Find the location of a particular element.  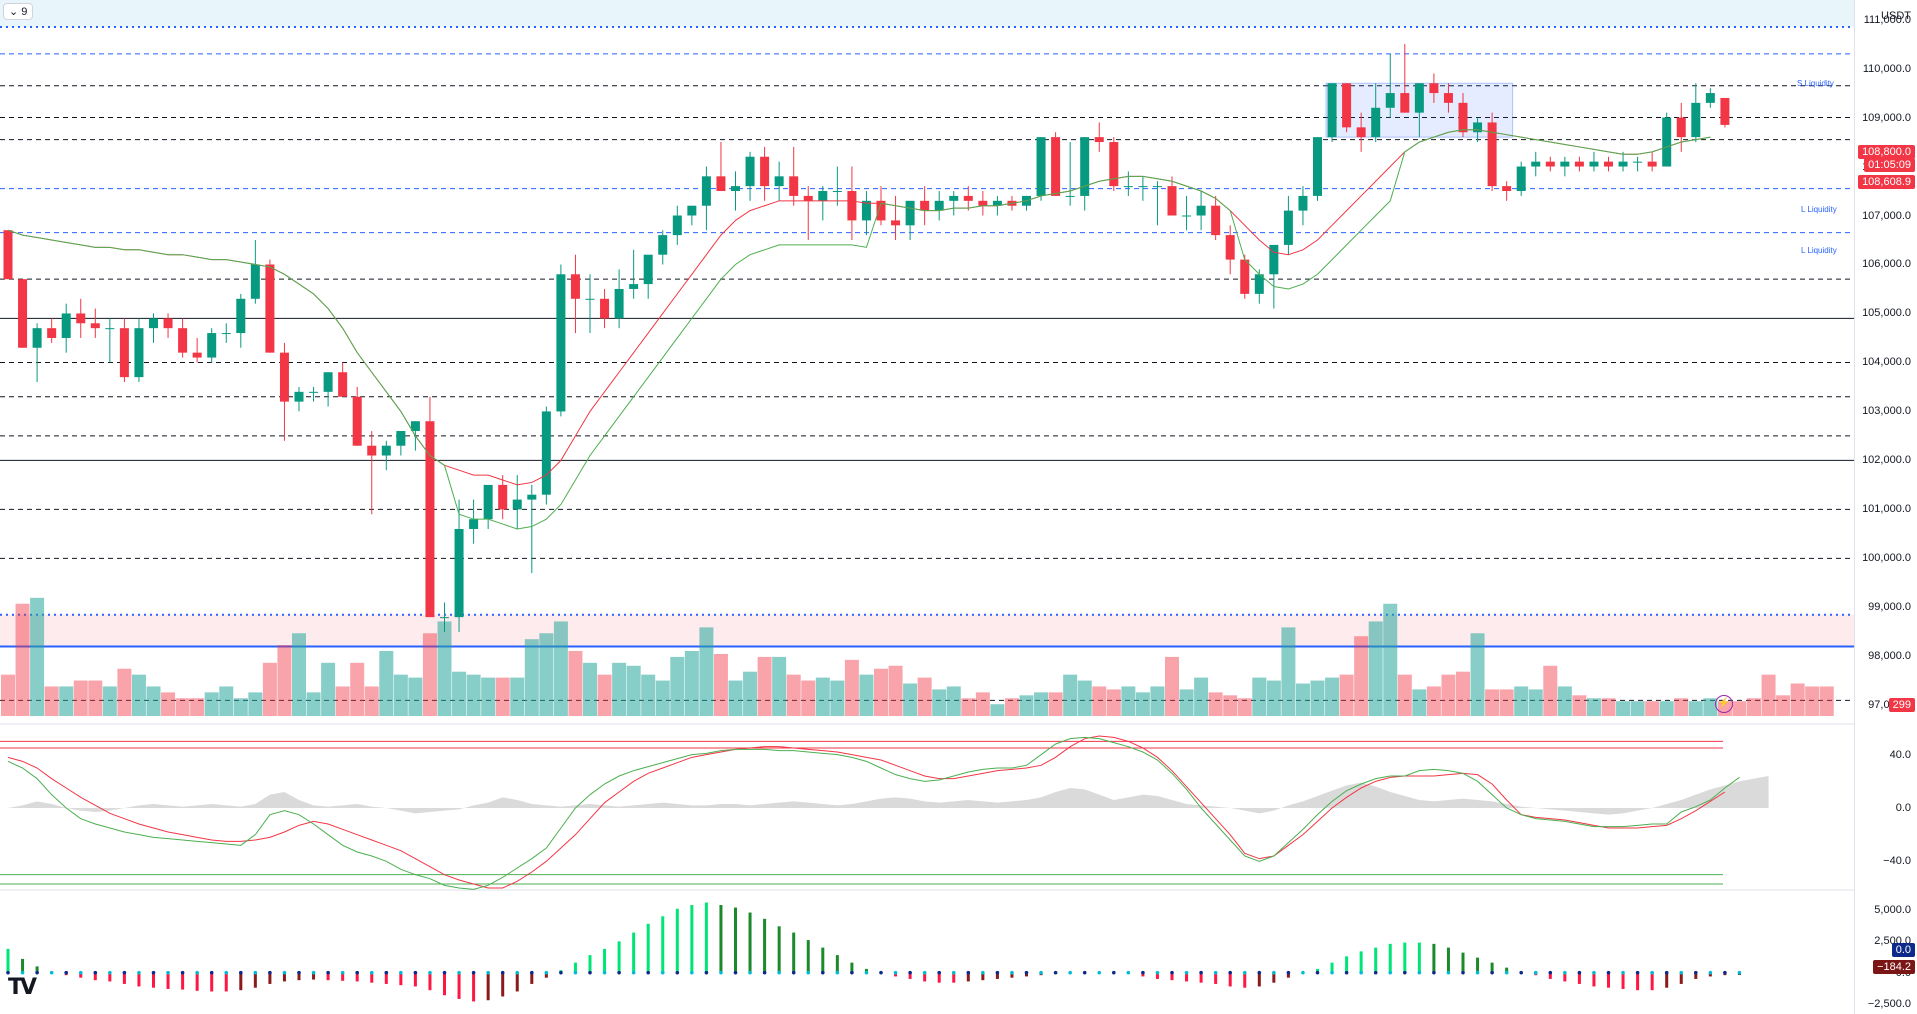

macd-hist-tag: −184.2 is located at coordinates (1894, 967).